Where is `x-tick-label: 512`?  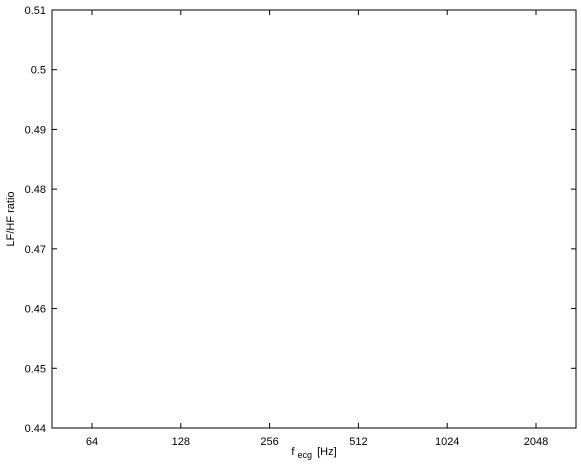
x-tick-label: 512 is located at coordinates (358, 442).